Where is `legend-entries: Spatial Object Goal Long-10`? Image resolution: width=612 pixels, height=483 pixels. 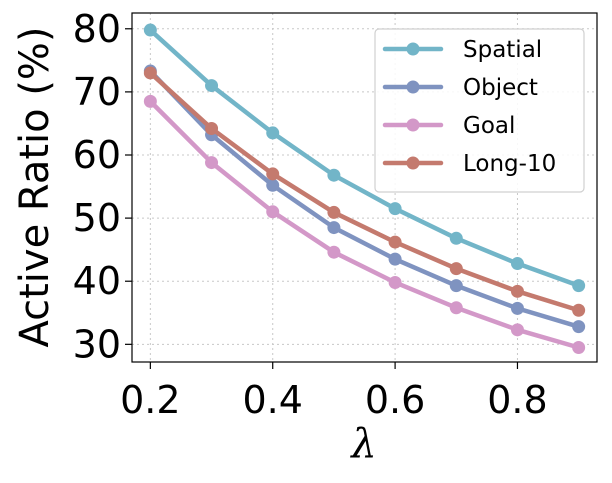 legend-entries: Spatial Object Goal Long-10 is located at coordinates (469, 107).